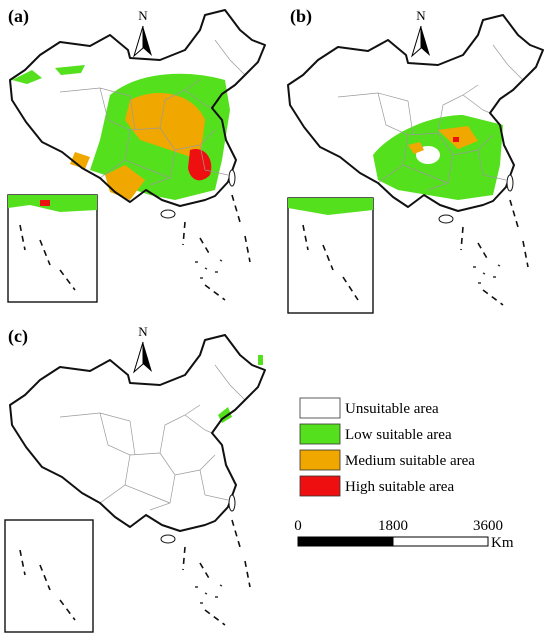  I want to click on scale-unit: Km, so click(502, 543).